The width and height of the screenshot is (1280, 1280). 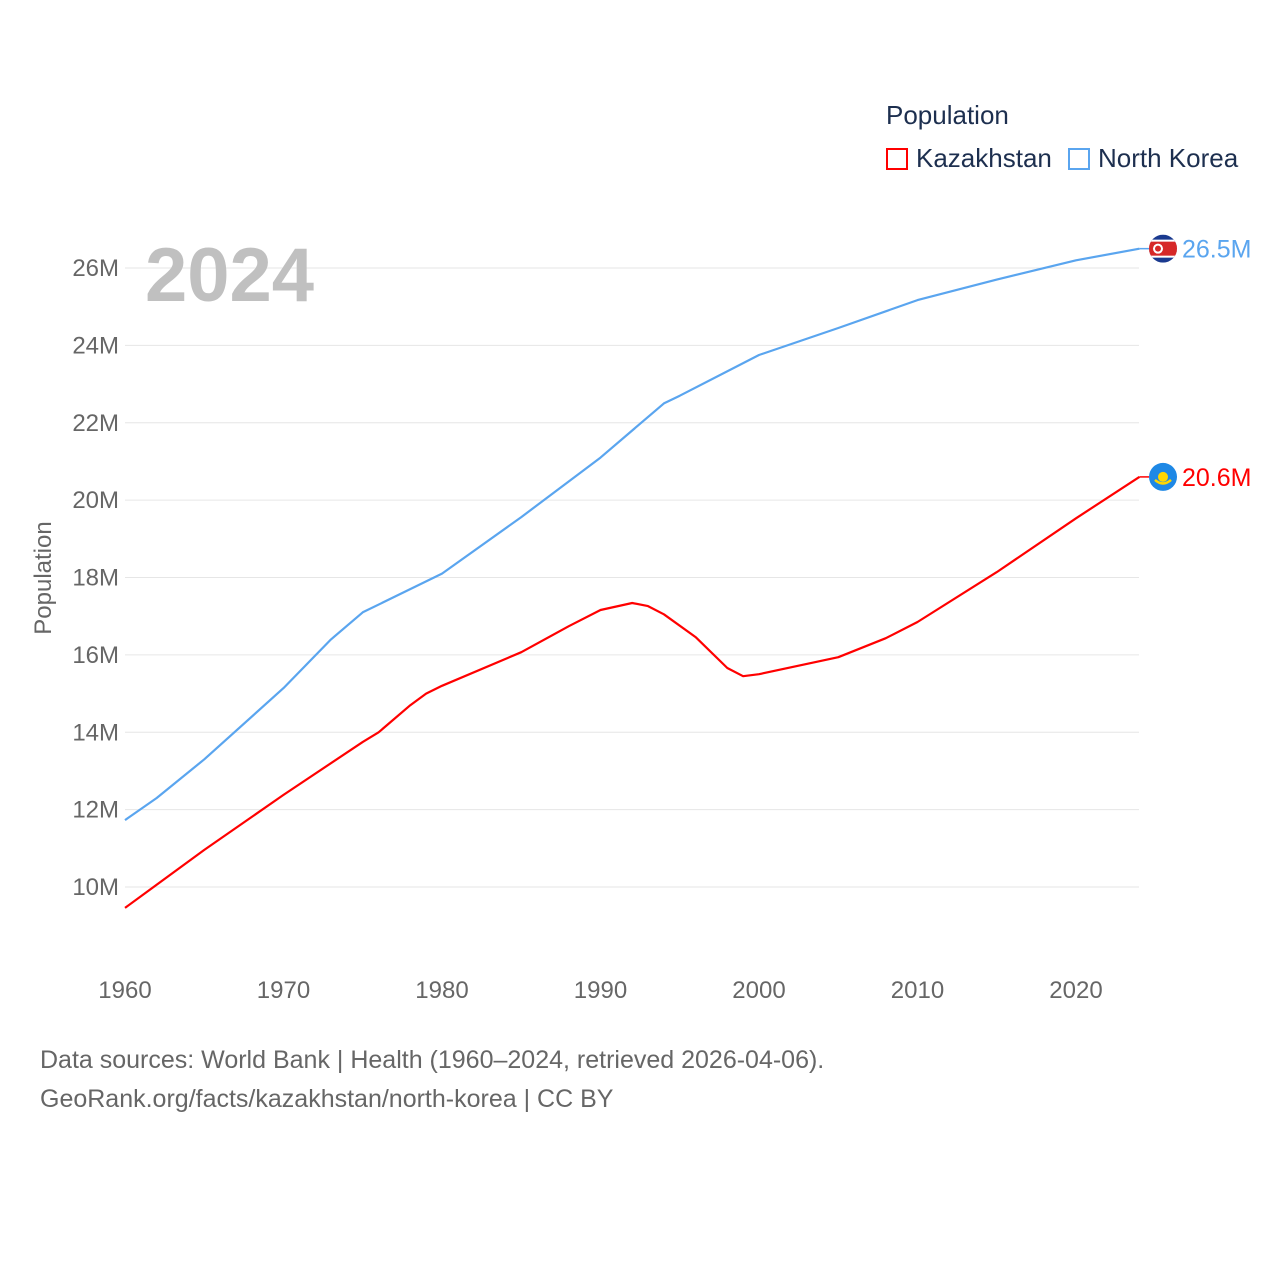 I want to click on legend-item-kazakhstan: Kazakhstan, so click(x=969, y=158).